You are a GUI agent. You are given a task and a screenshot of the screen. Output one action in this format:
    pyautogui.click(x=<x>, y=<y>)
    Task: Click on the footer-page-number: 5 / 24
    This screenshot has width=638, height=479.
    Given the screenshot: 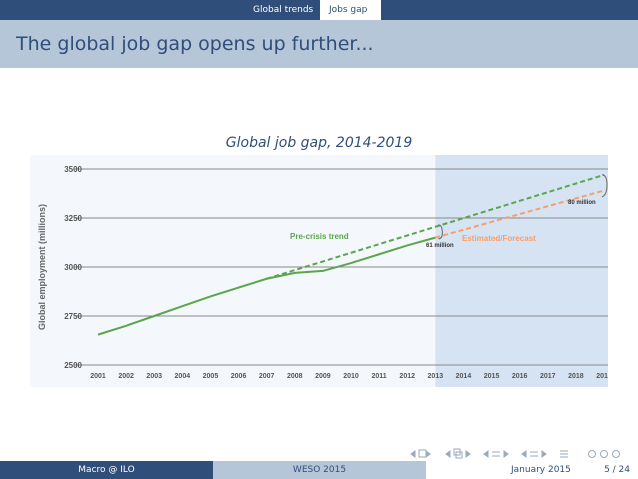 What is the action you would take?
    pyautogui.click(x=617, y=470)
    